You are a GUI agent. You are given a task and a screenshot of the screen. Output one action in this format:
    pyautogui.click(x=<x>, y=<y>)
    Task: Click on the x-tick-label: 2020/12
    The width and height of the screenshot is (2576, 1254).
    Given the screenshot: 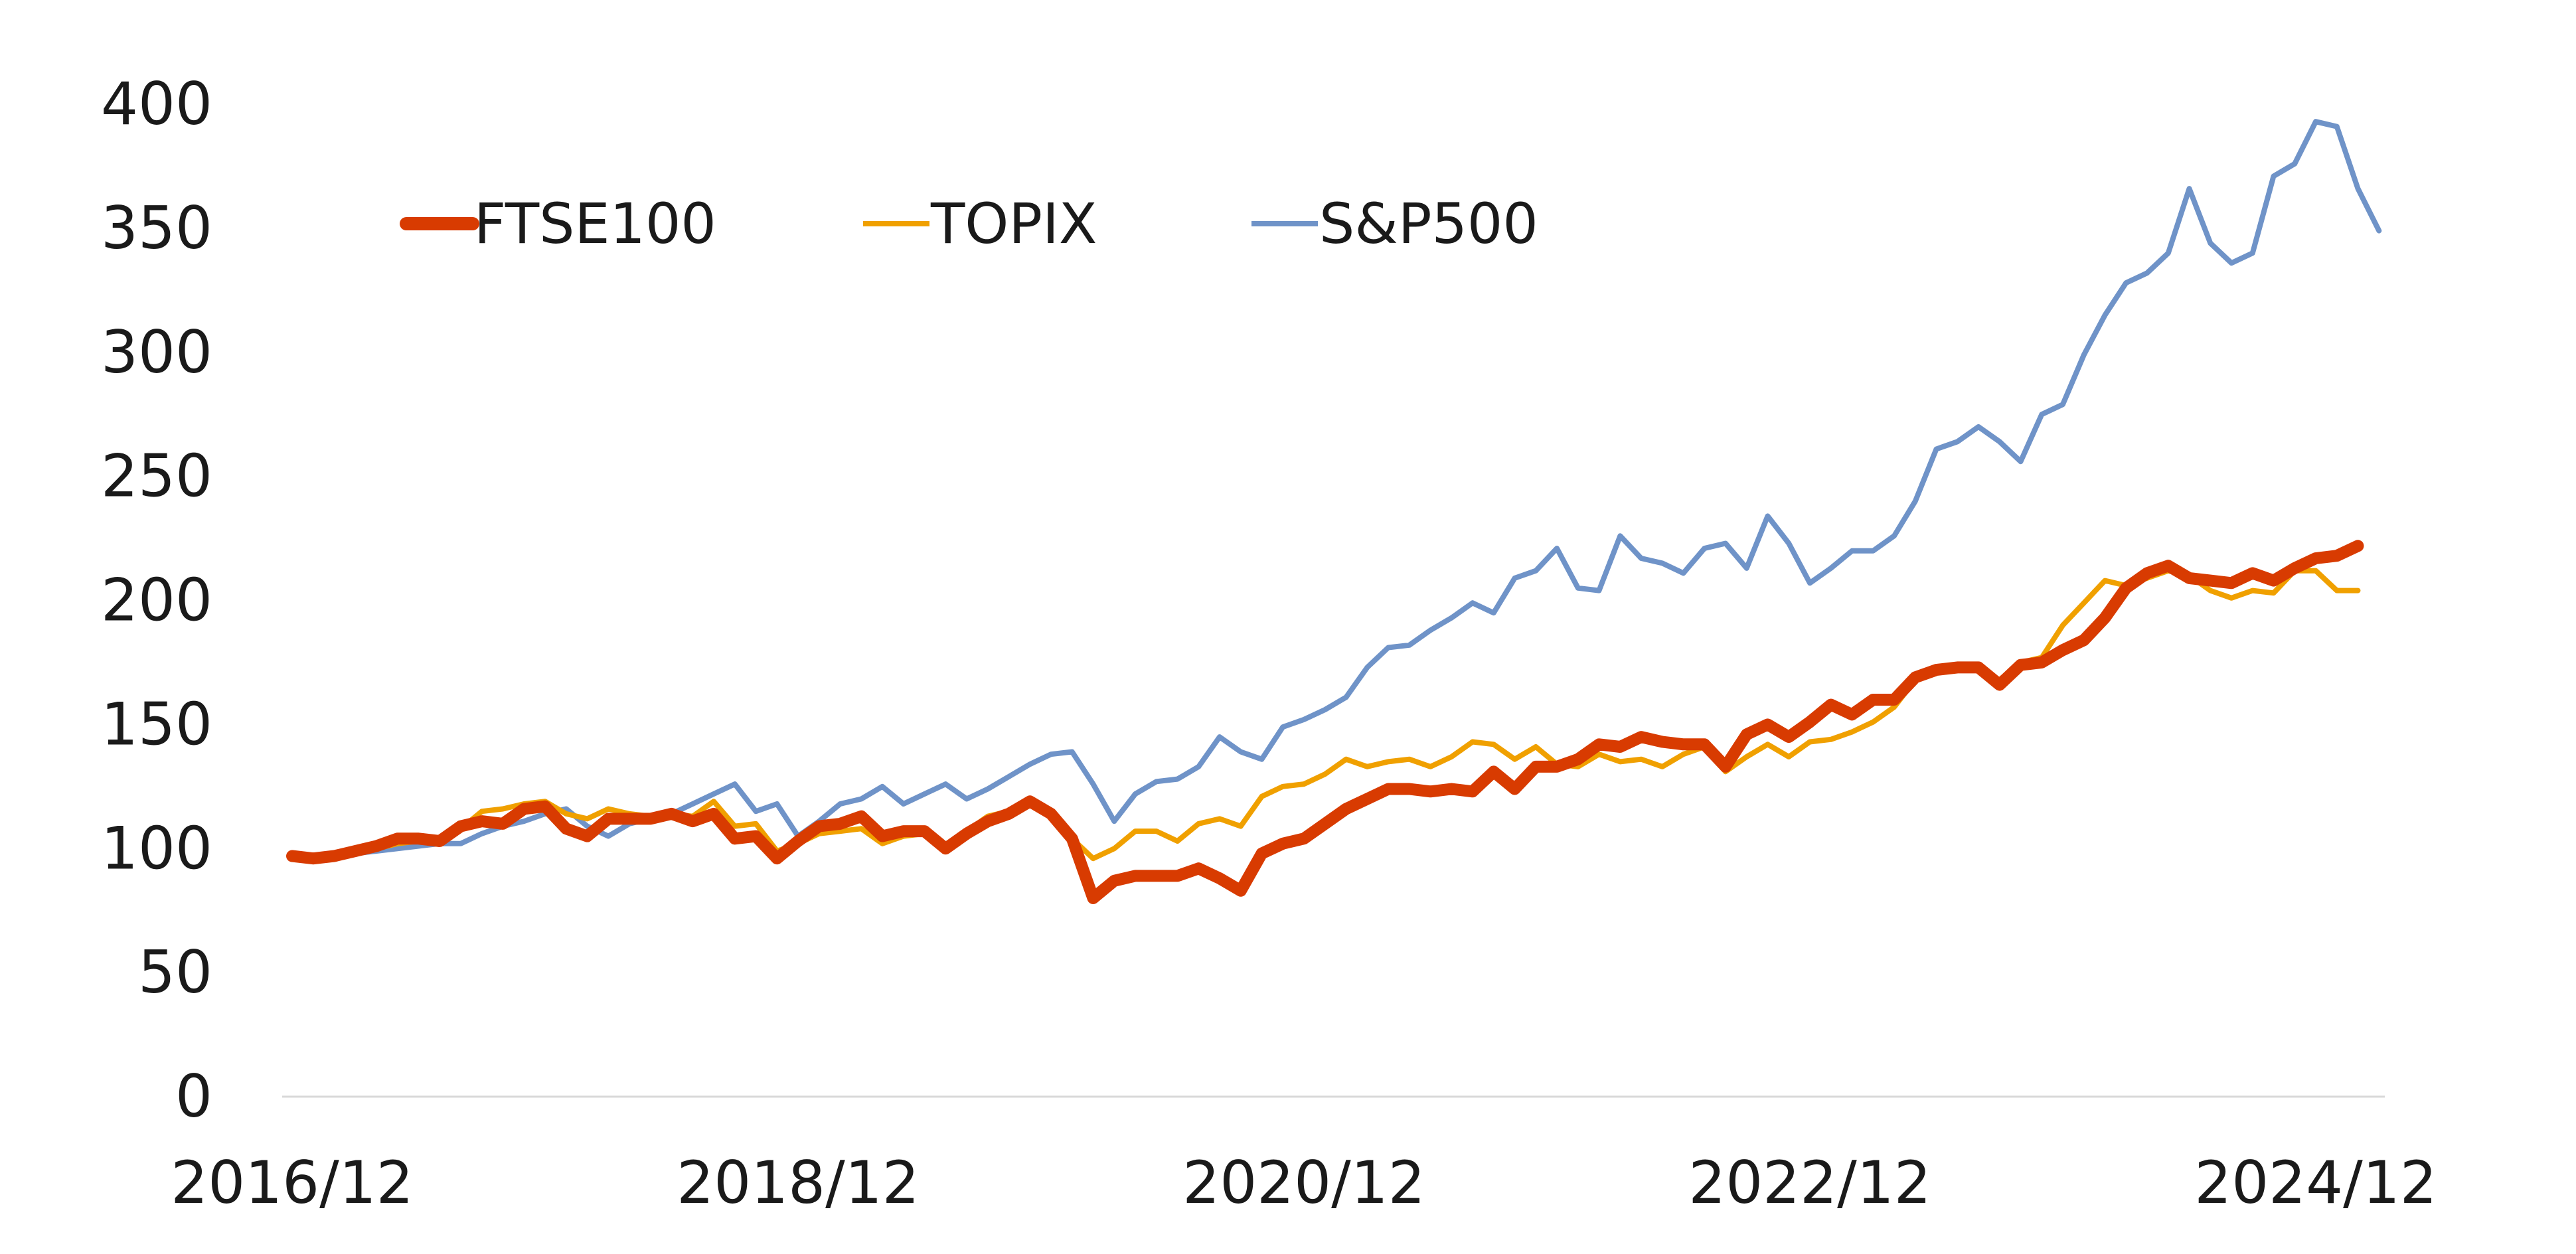 What is the action you would take?
    pyautogui.click(x=1303, y=1182)
    